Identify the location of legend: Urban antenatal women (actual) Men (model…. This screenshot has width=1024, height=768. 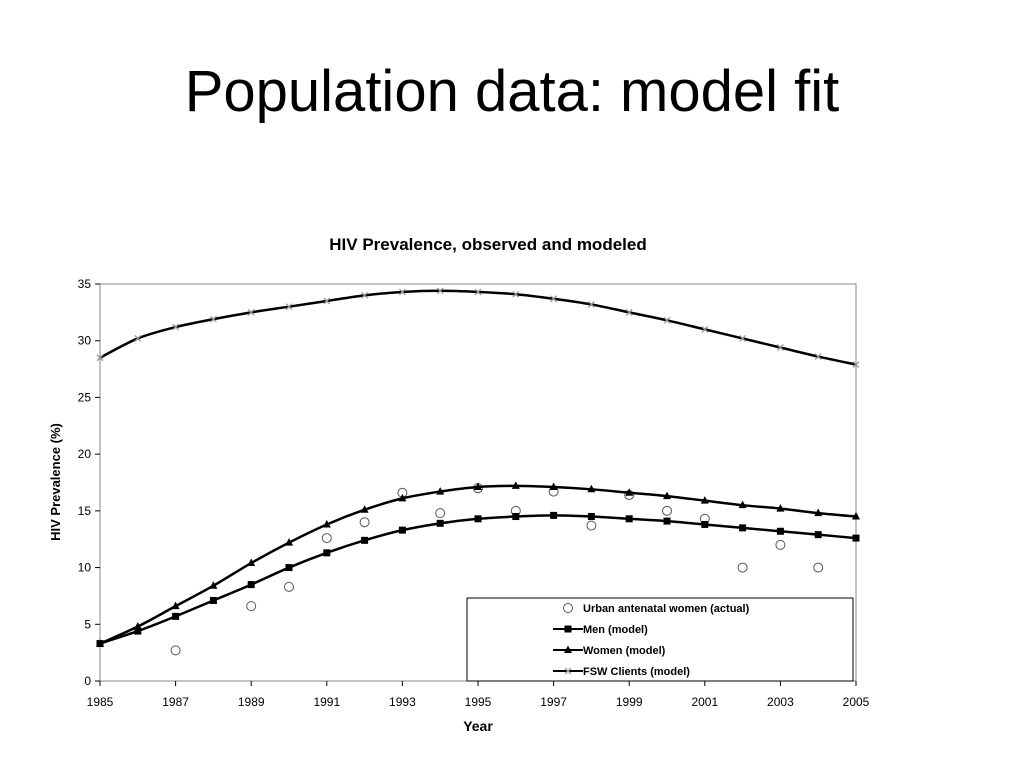
(660, 639).